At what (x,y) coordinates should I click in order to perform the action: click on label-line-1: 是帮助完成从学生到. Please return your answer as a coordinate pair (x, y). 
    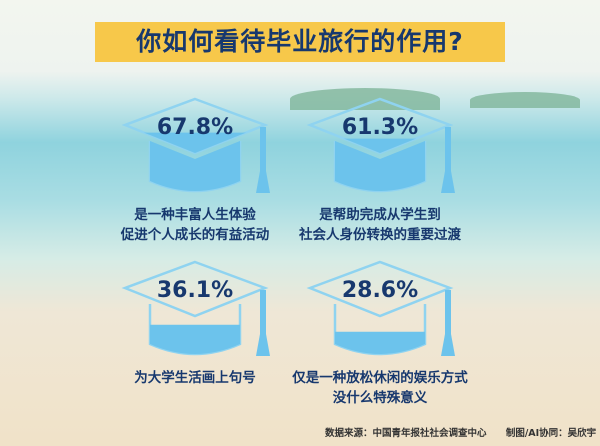
    Looking at the image, I should click on (380, 215).